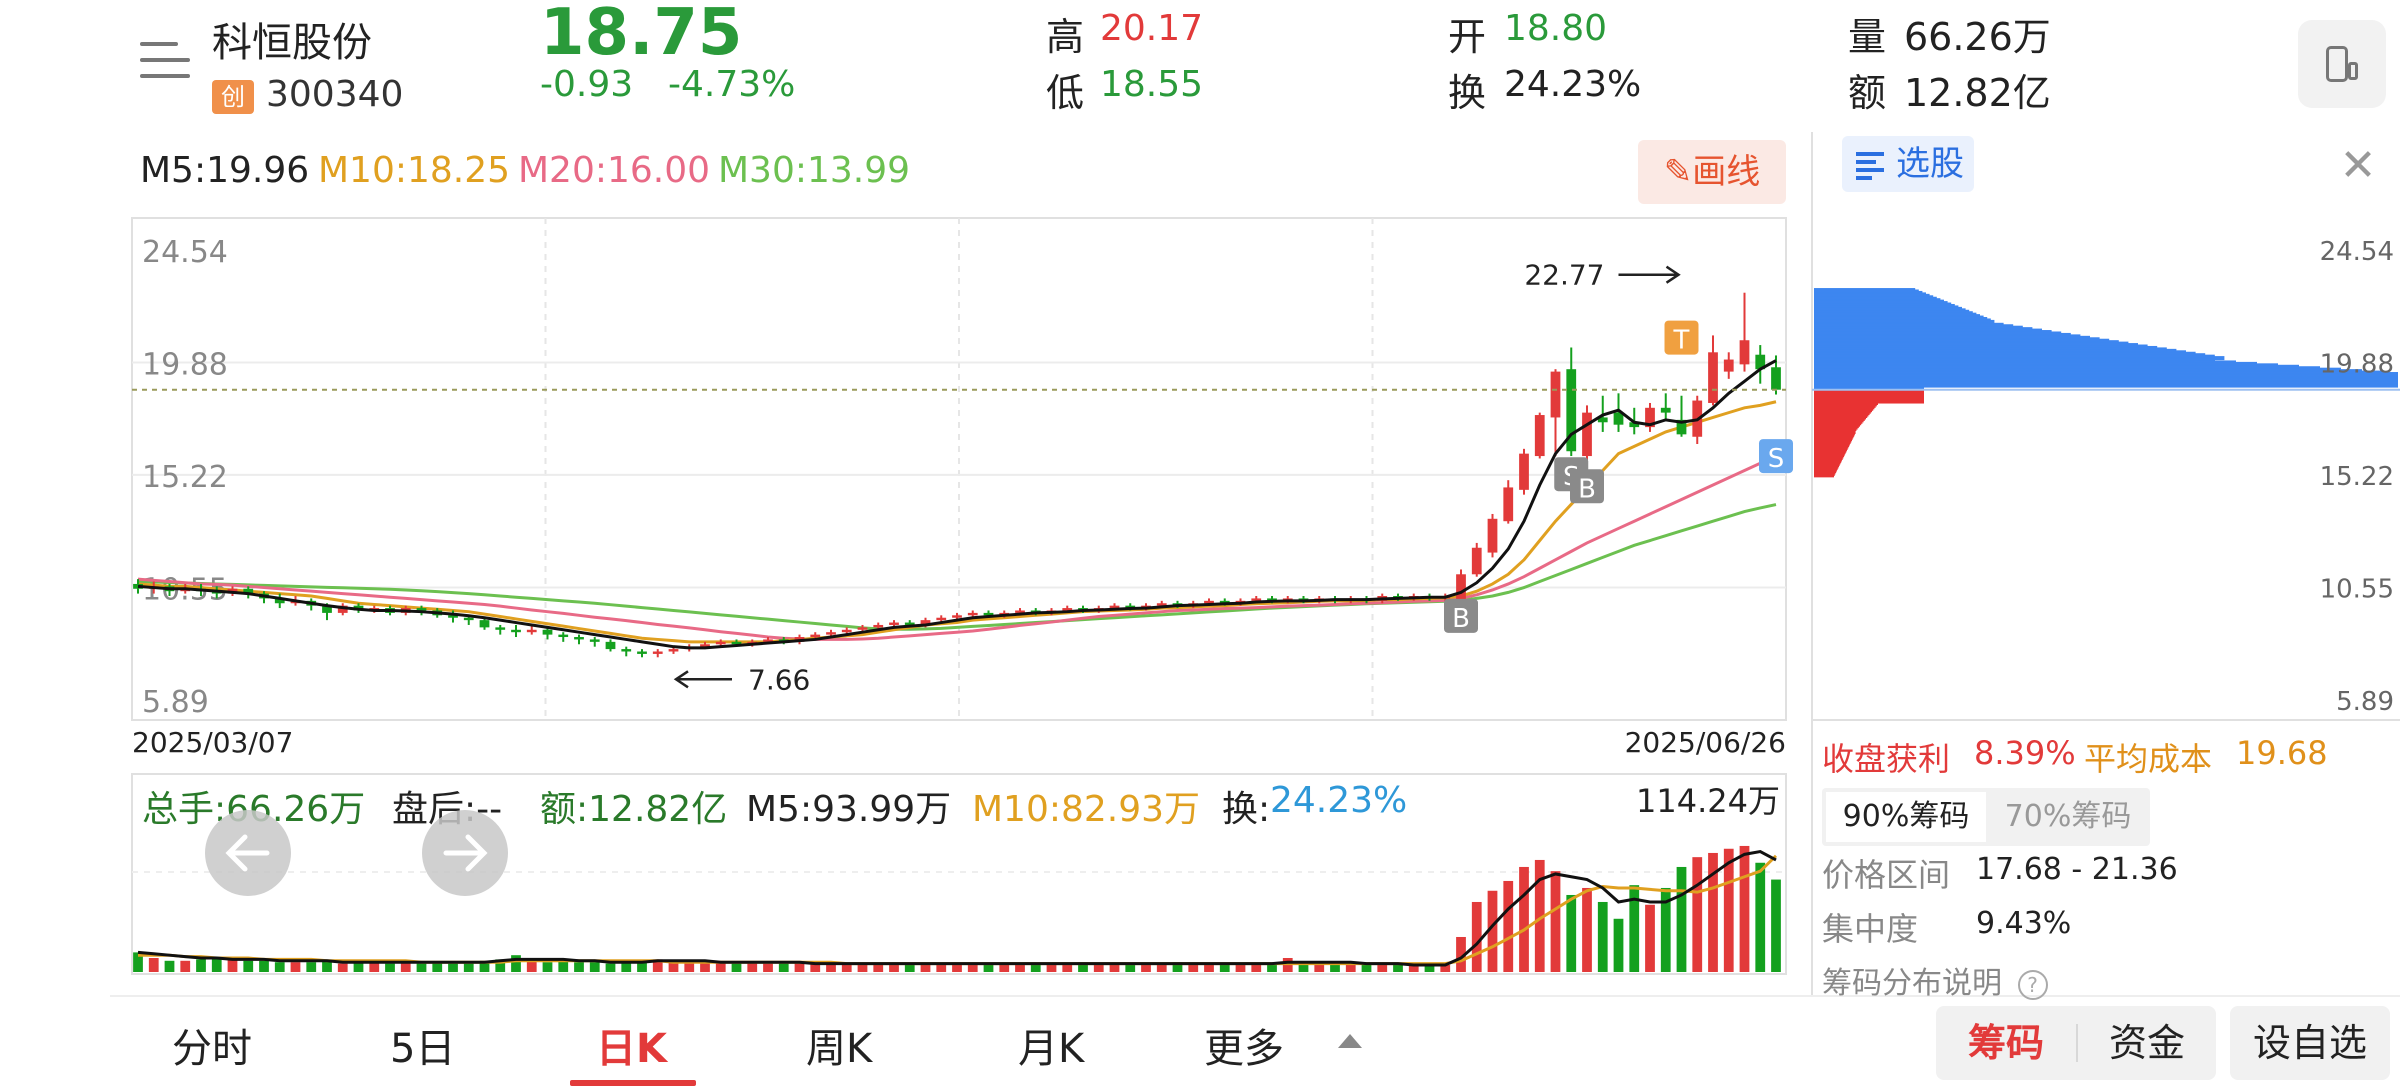 Image resolution: width=2400 pixels, height=1088 pixels. What do you see at coordinates (839, 1049) in the screenshot?
I see `tab-weekly-k: 周K` at bounding box center [839, 1049].